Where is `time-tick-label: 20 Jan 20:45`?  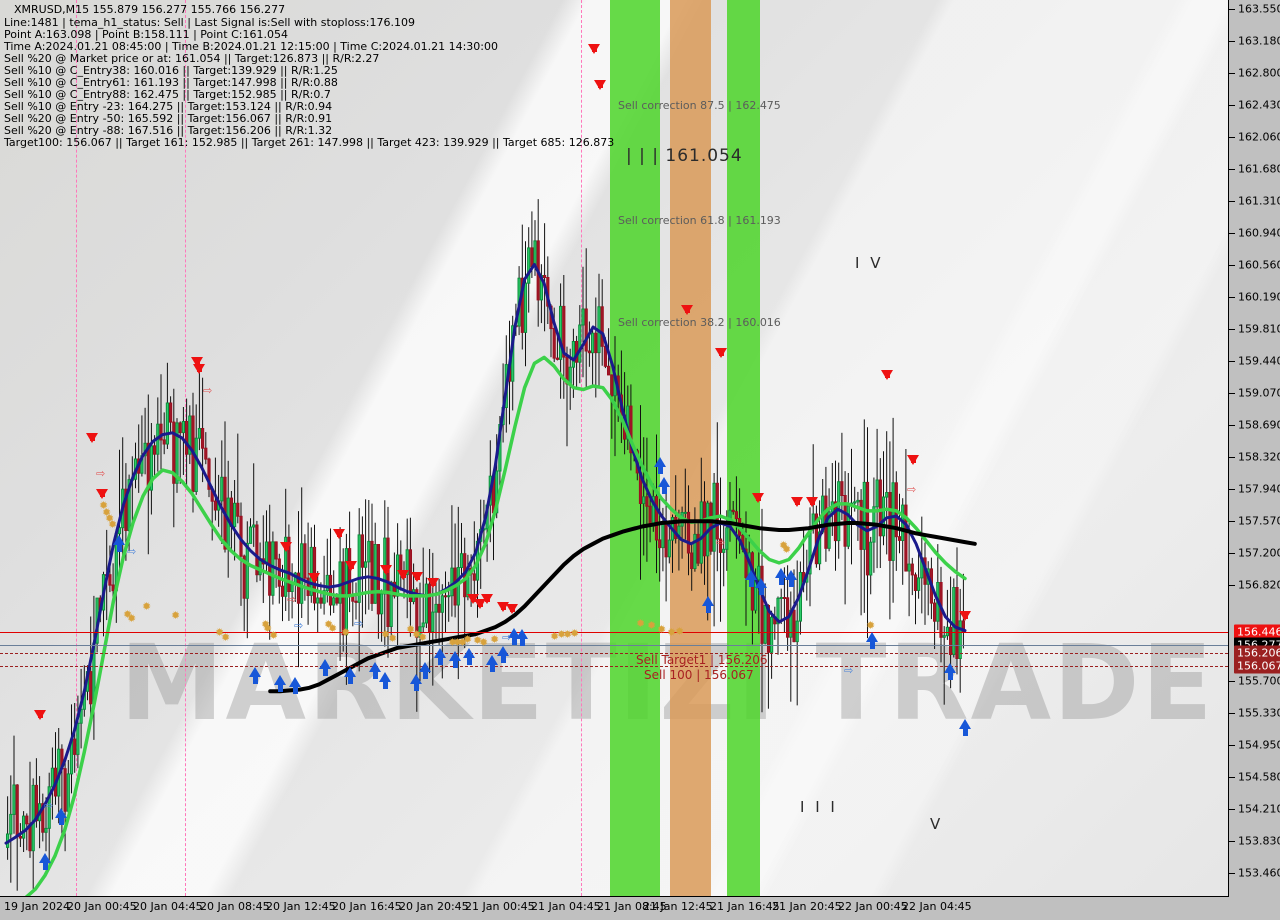 time-tick-label: 20 Jan 20:45 is located at coordinates (434, 906).